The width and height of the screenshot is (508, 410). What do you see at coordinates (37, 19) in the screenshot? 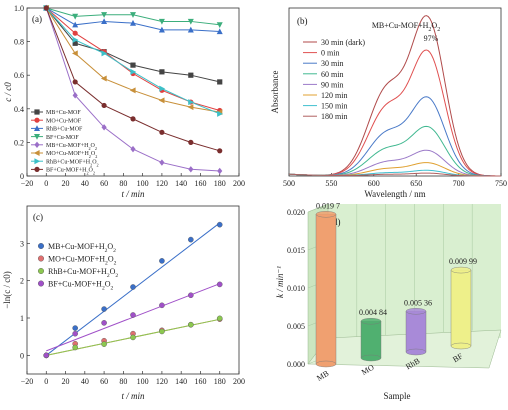
I see `panel-a-label: (a)` at bounding box center [37, 19].